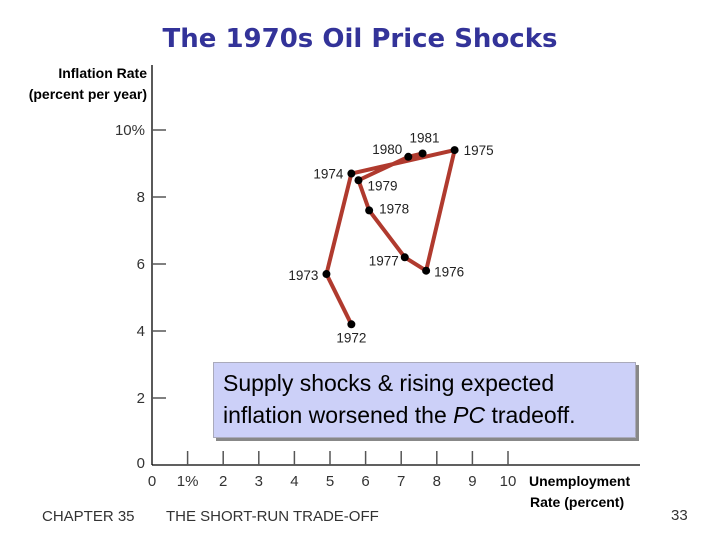 The image size is (720, 540). I want to click on x-tick-label: 2, so click(223, 481).